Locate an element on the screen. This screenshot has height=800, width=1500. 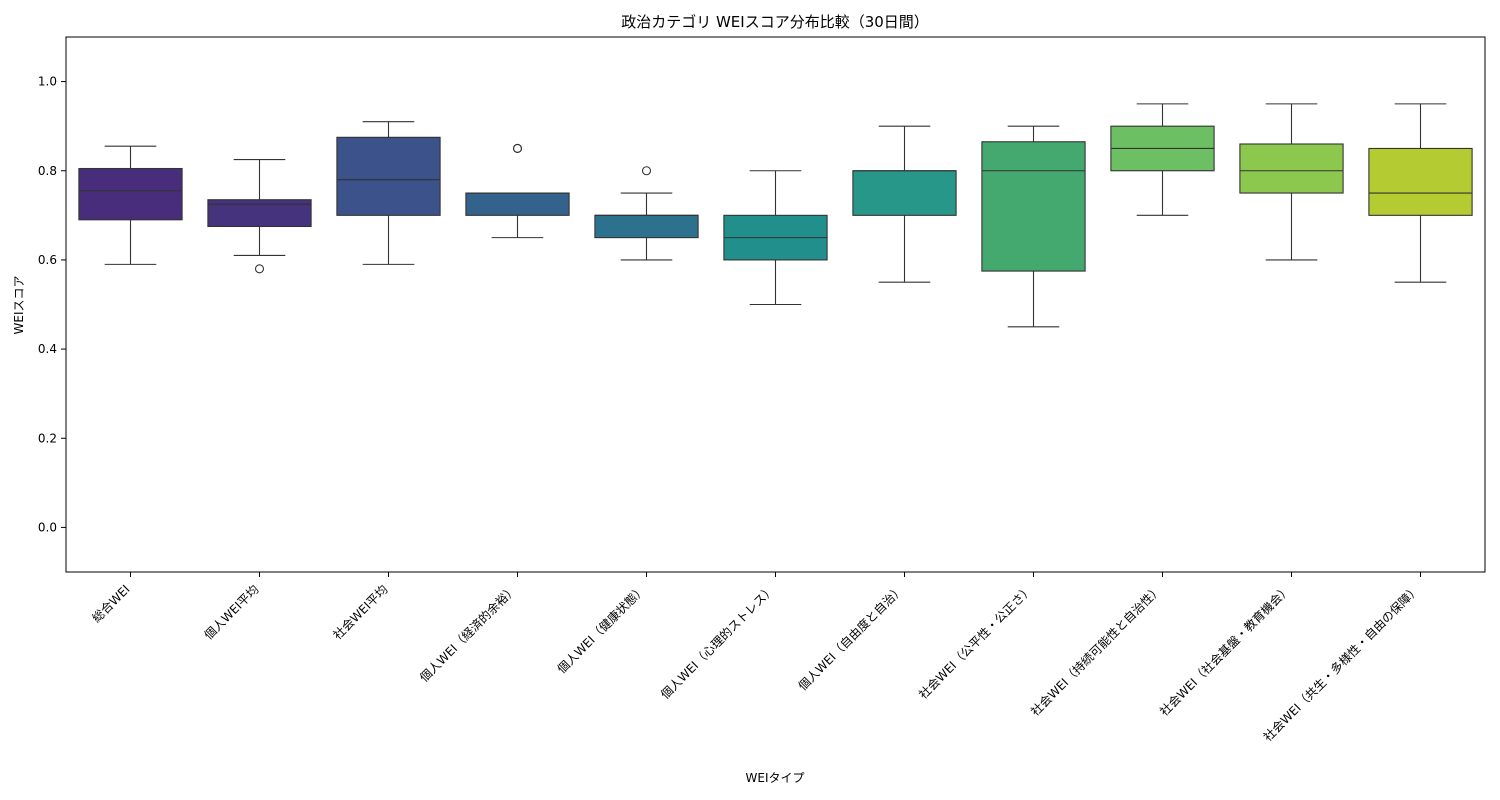
y-axis-label: WEIスコア is located at coordinates (19, 305).